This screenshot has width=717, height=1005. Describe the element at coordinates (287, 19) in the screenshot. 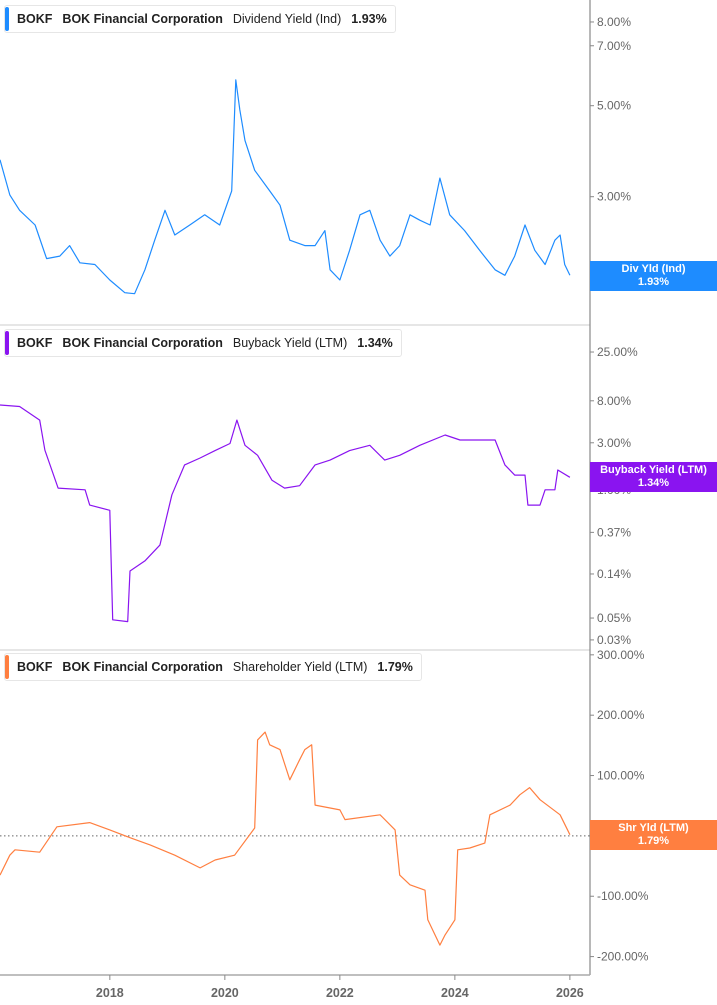

I see `legend-metric: Dividend Yield (Ind)` at that location.